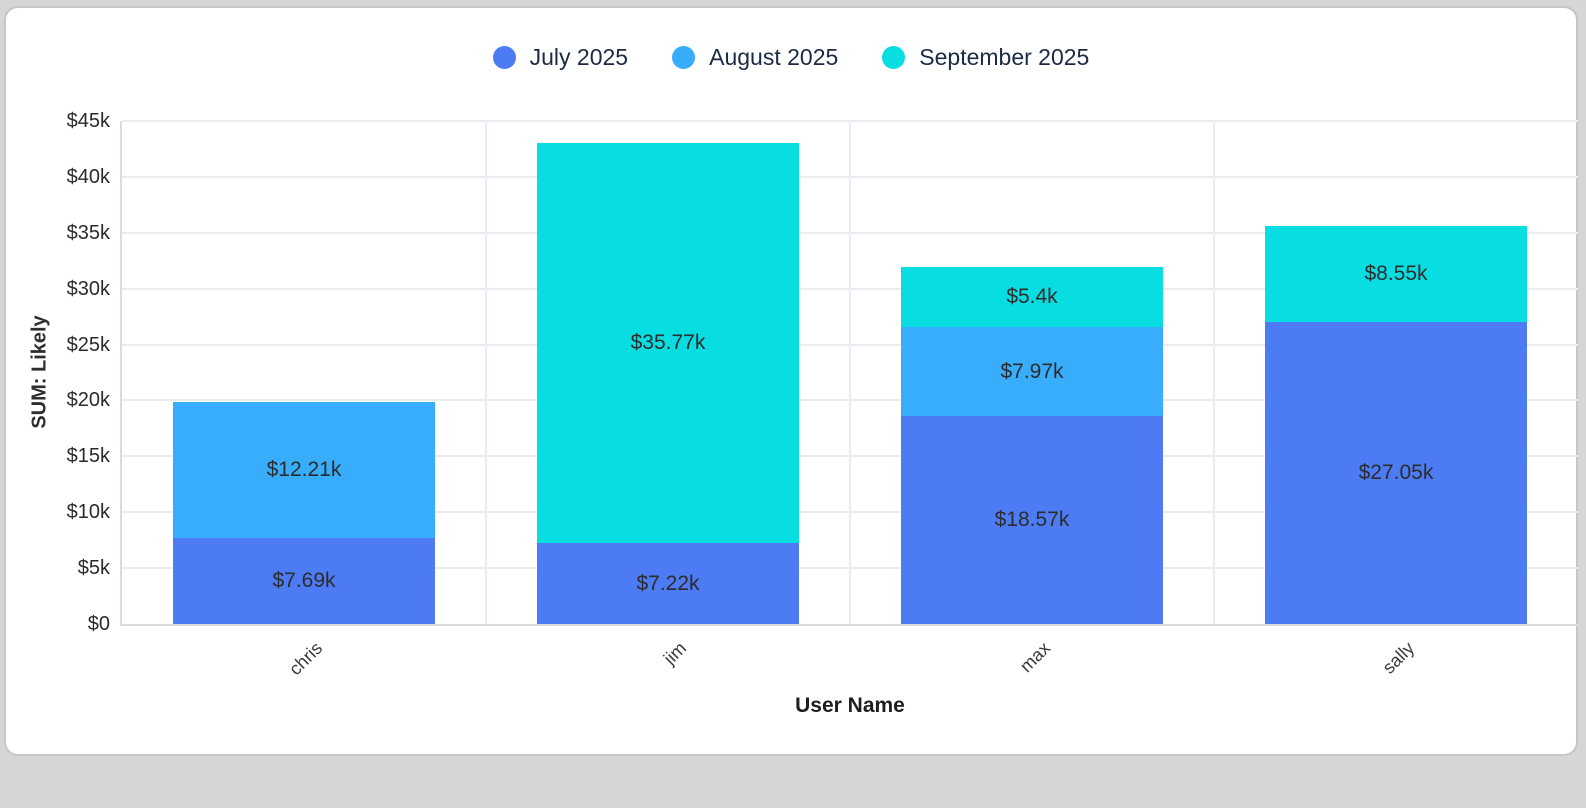  I want to click on legend-label-august-2025: August 2025, so click(774, 57).